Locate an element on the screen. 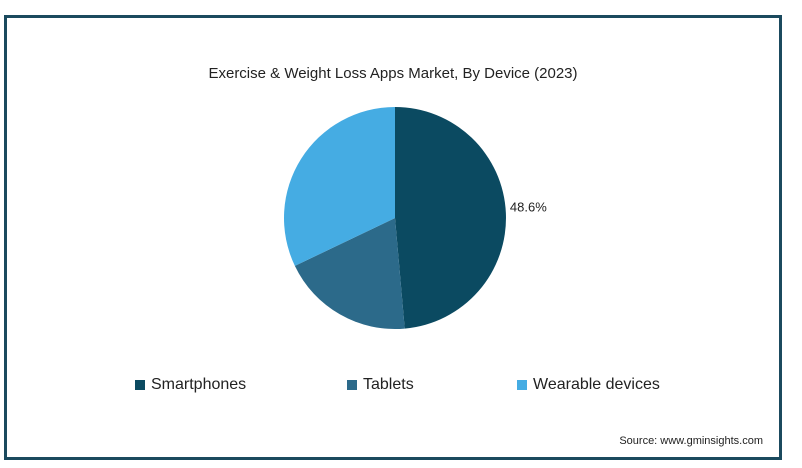 This screenshot has height=468, width=802. legend-label: Tablets is located at coordinates (388, 384).